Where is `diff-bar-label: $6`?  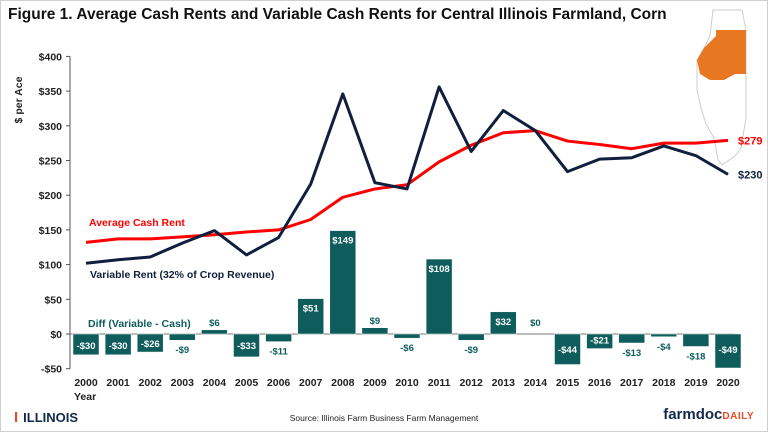 diff-bar-label: $6 is located at coordinates (214, 323).